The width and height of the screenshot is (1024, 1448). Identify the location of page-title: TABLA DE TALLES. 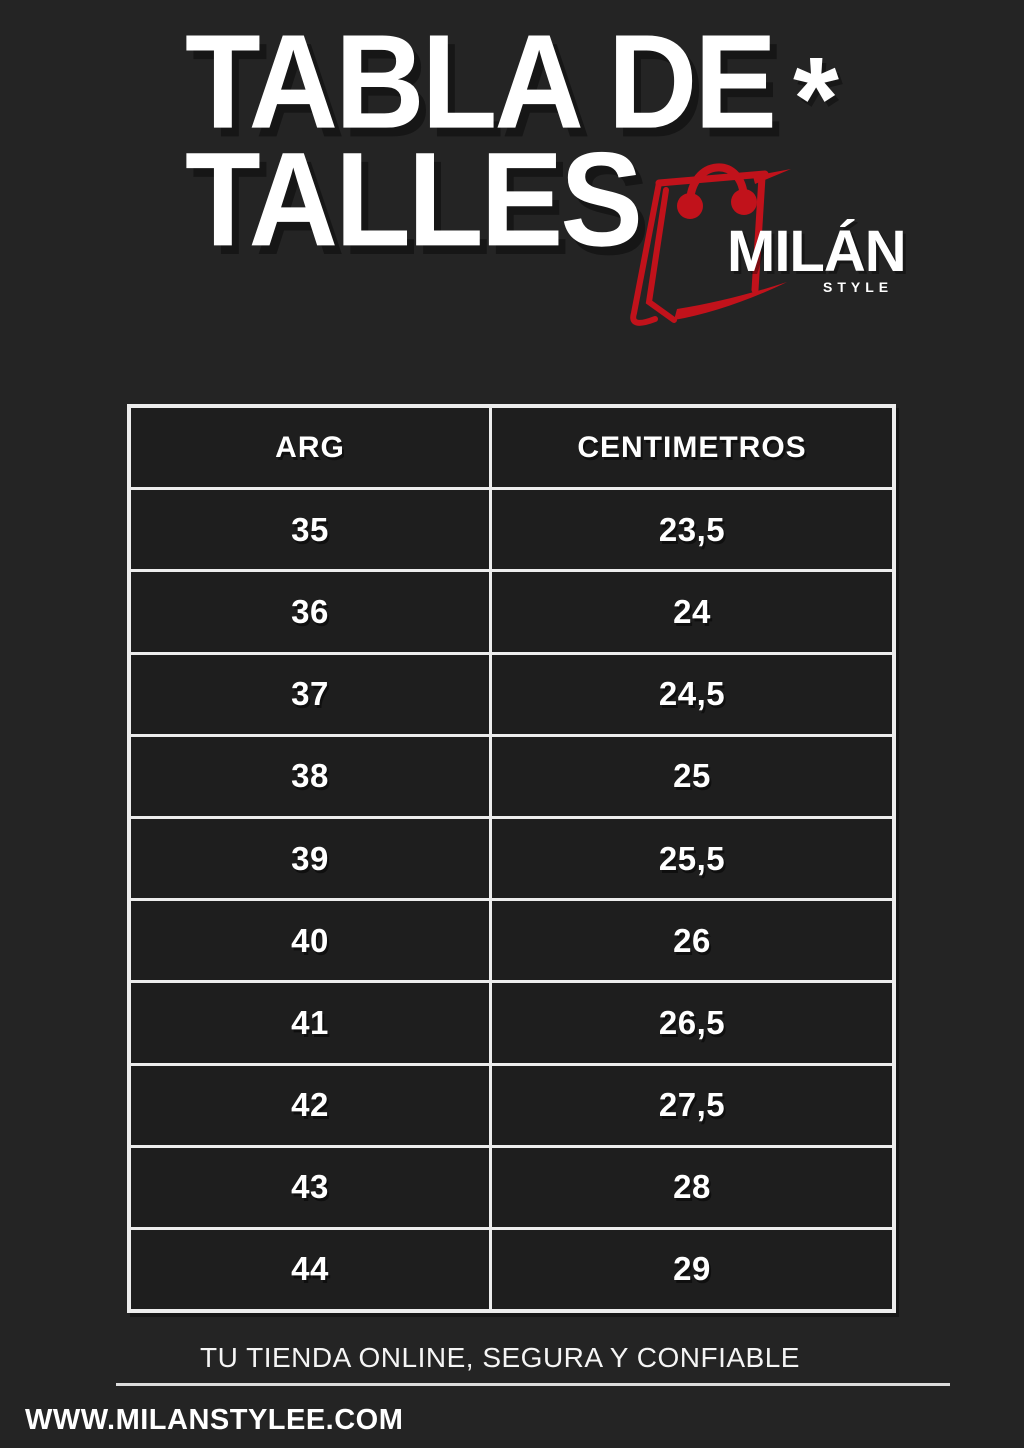
(481, 141).